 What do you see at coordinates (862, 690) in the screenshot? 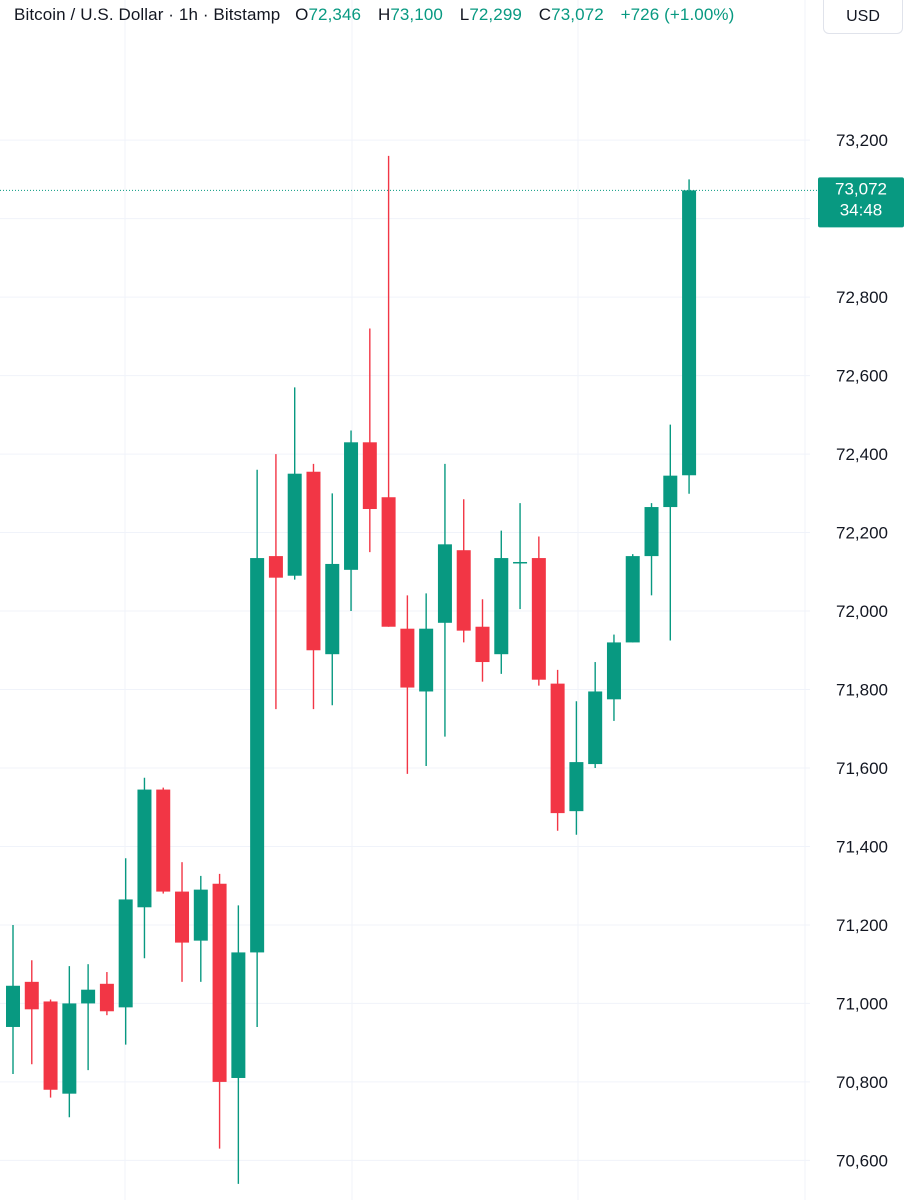
I see `y-tick-label: 71,800` at bounding box center [862, 690].